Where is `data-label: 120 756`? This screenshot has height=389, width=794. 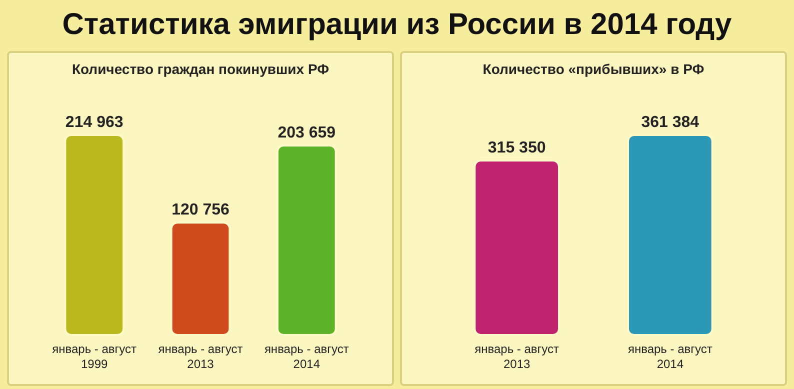 data-label: 120 756 is located at coordinates (201, 210).